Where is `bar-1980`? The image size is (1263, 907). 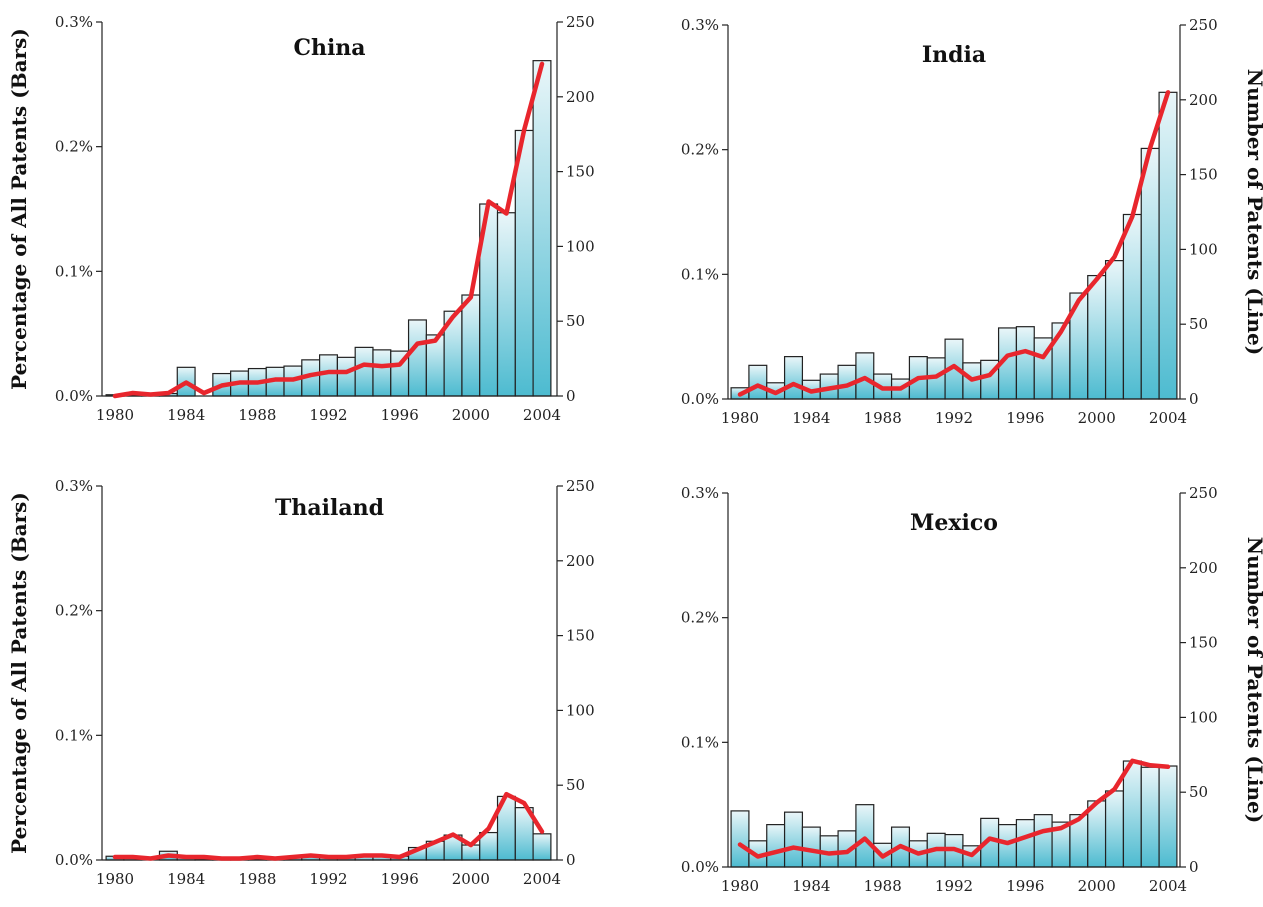
bar-1980 is located at coordinates (740, 839).